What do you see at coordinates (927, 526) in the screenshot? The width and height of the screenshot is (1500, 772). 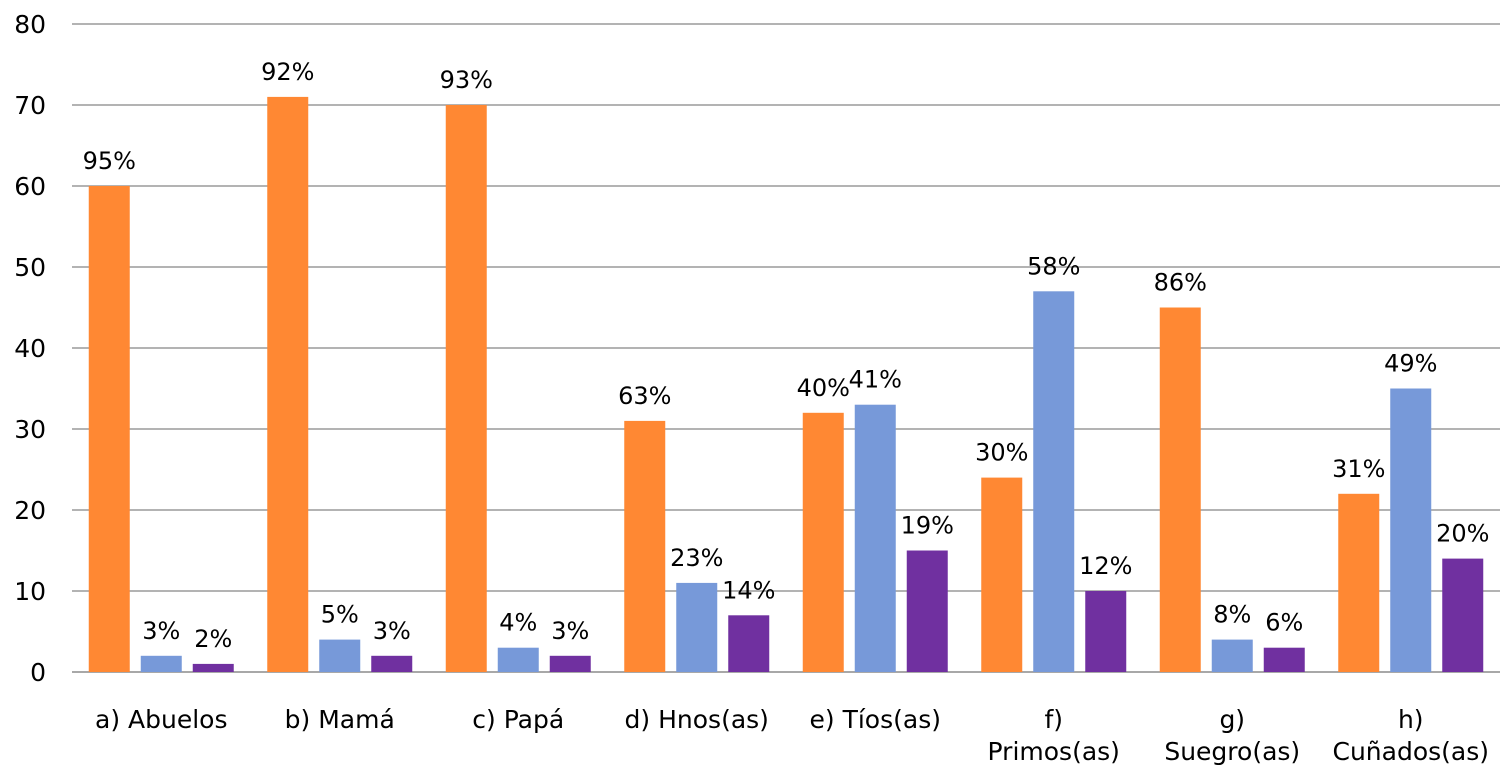 I see `data-label: 19%` at bounding box center [927, 526].